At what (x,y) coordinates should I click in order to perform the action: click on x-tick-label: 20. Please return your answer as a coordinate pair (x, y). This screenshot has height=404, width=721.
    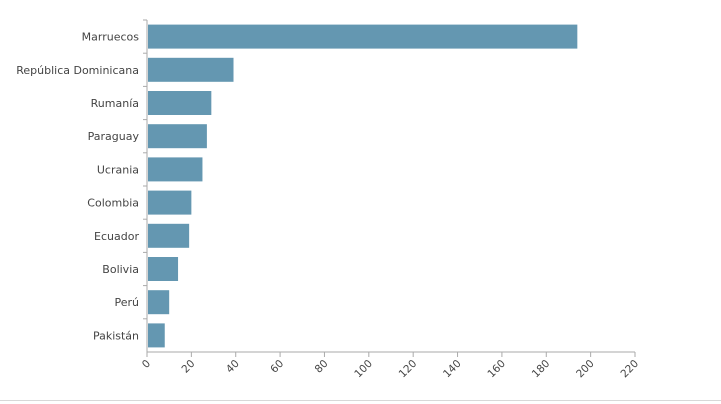
    Looking at the image, I should click on (189, 367).